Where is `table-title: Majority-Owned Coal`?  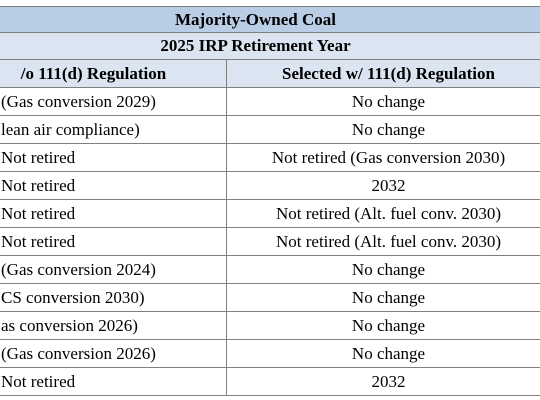
table-title: Majority-Owned Coal is located at coordinates (270, 19).